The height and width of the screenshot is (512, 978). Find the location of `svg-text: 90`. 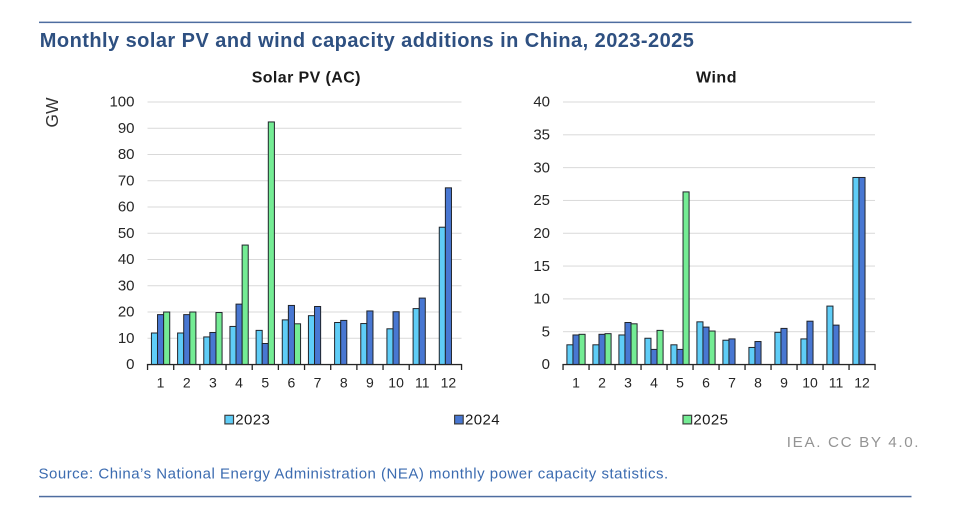

svg-text: 90 is located at coordinates (126, 128).